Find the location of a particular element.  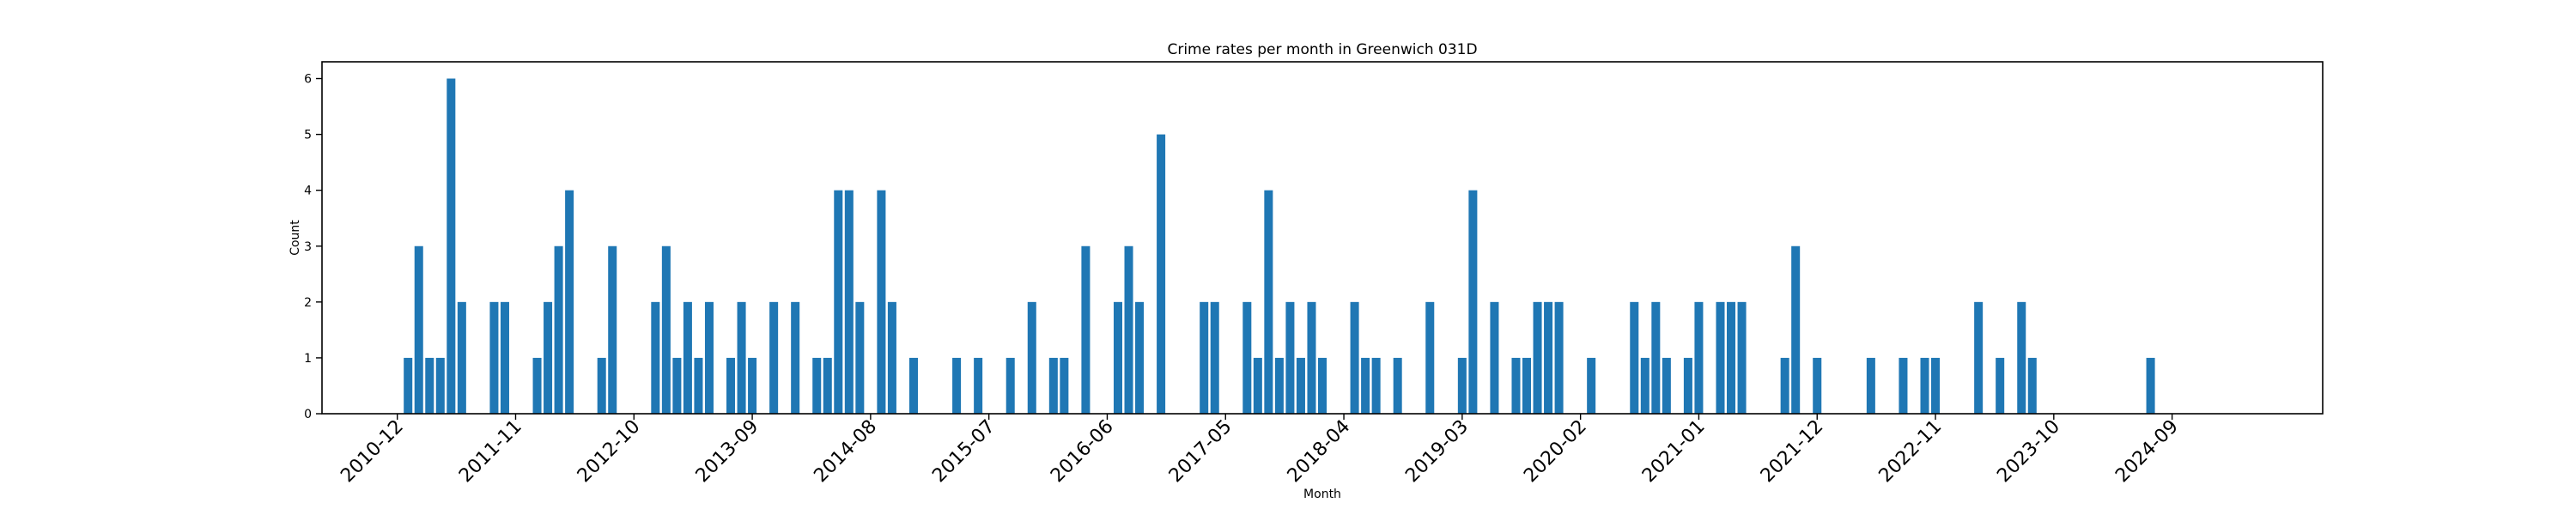

y-tick-label: 2 is located at coordinates (308, 303).